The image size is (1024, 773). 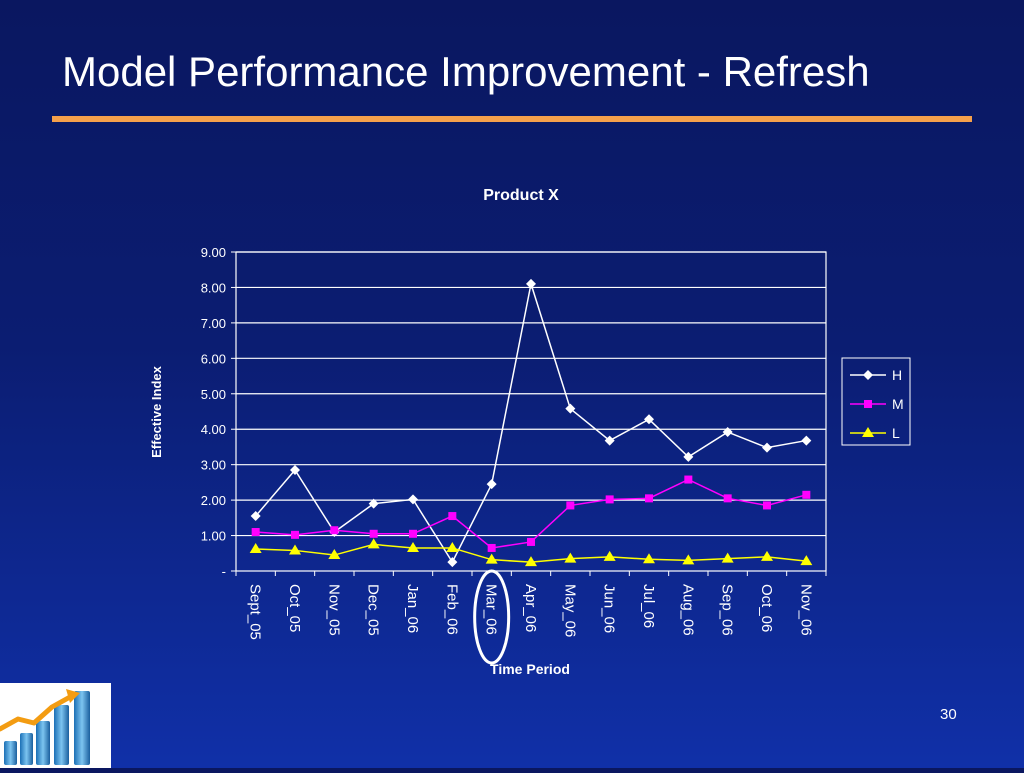 What do you see at coordinates (213, 287) in the screenshot?
I see `y-tick-label: 8.00` at bounding box center [213, 287].